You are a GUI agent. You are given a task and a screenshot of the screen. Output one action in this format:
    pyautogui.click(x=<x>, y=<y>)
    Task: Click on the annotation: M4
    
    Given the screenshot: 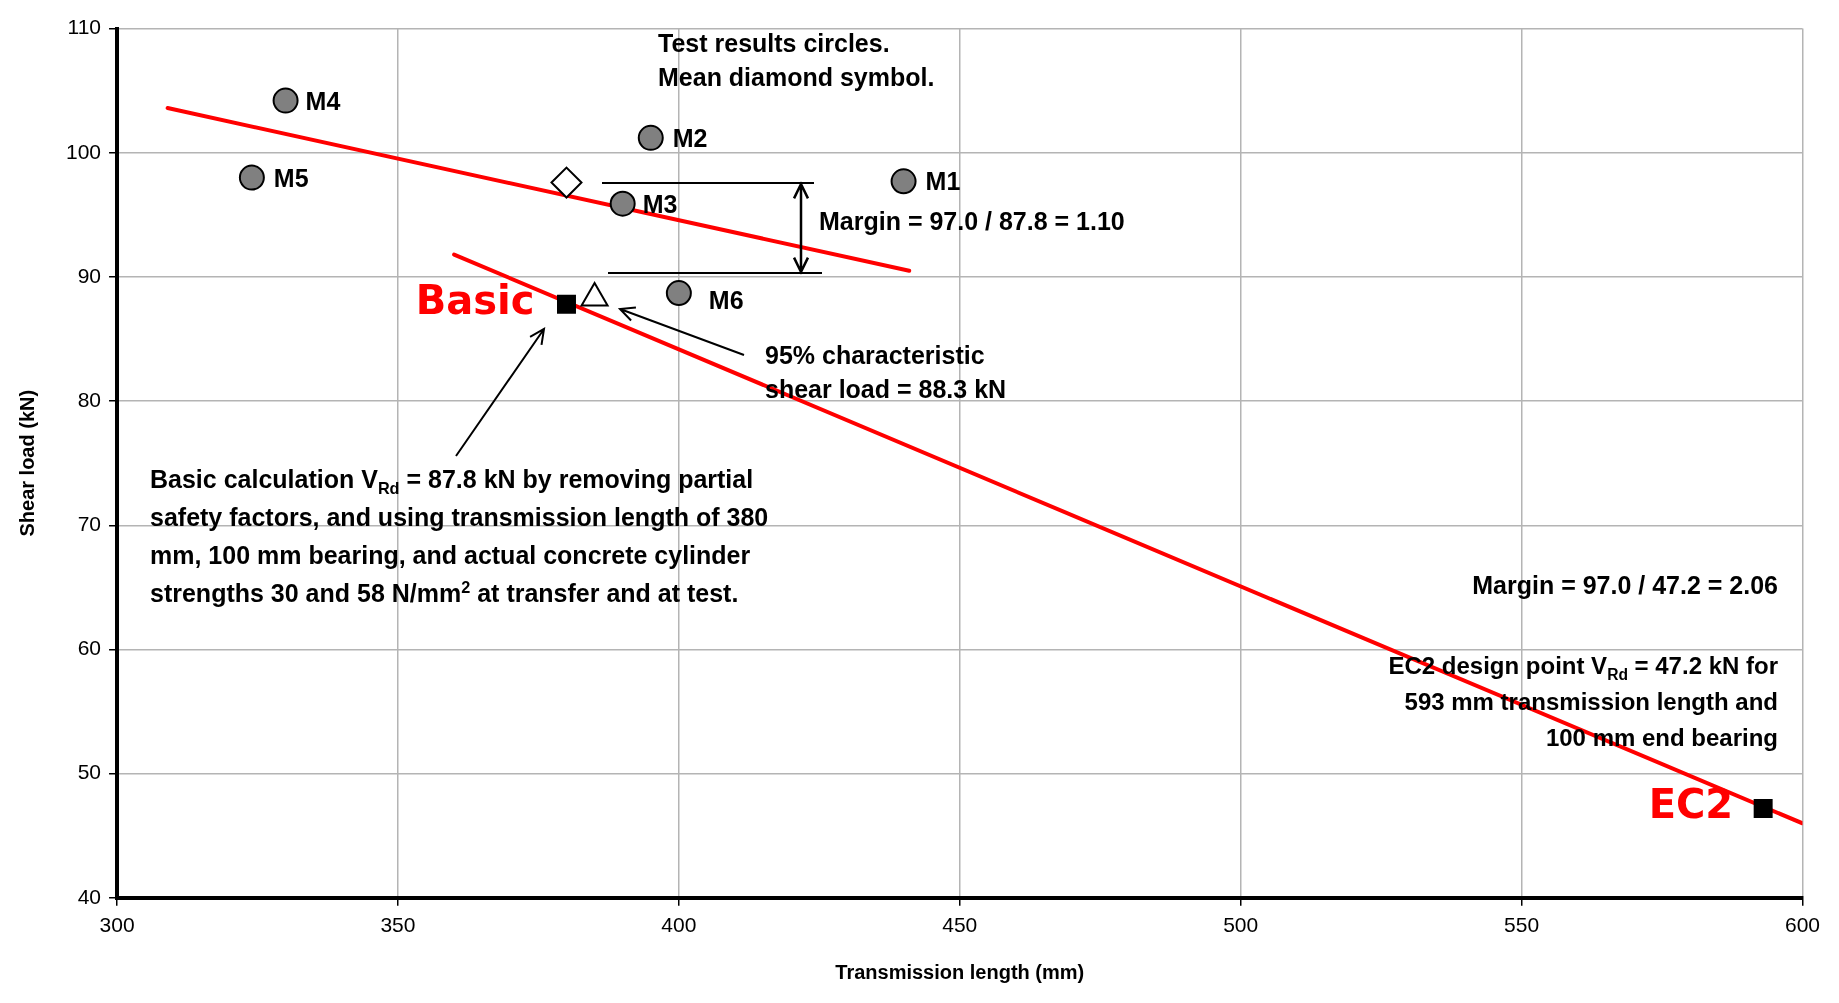 What is the action you would take?
    pyautogui.click(x=323, y=100)
    